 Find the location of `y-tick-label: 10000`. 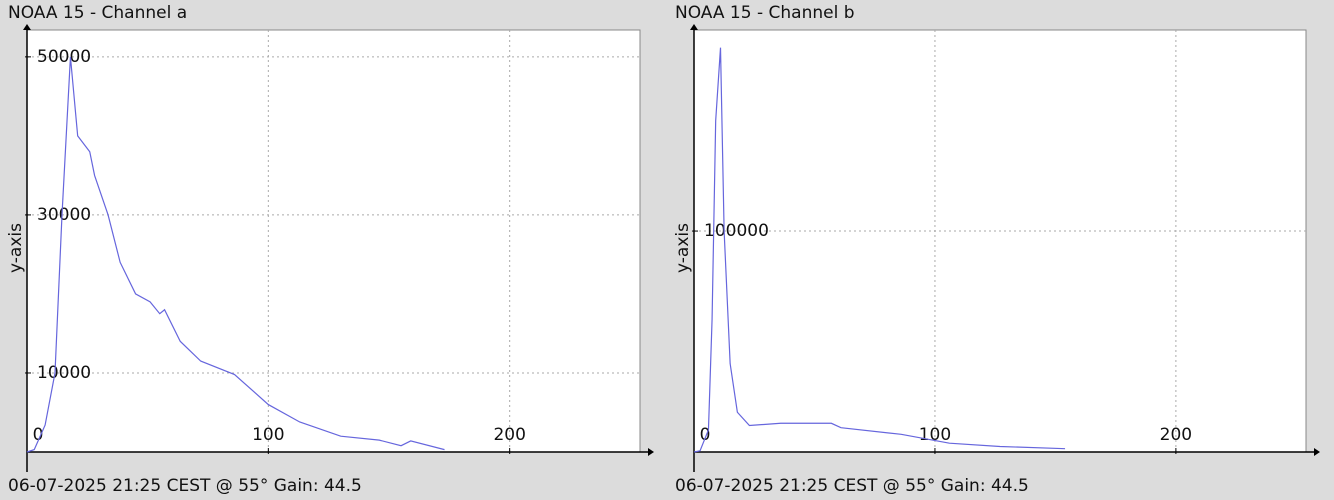

y-tick-label: 10000 is located at coordinates (64, 373).